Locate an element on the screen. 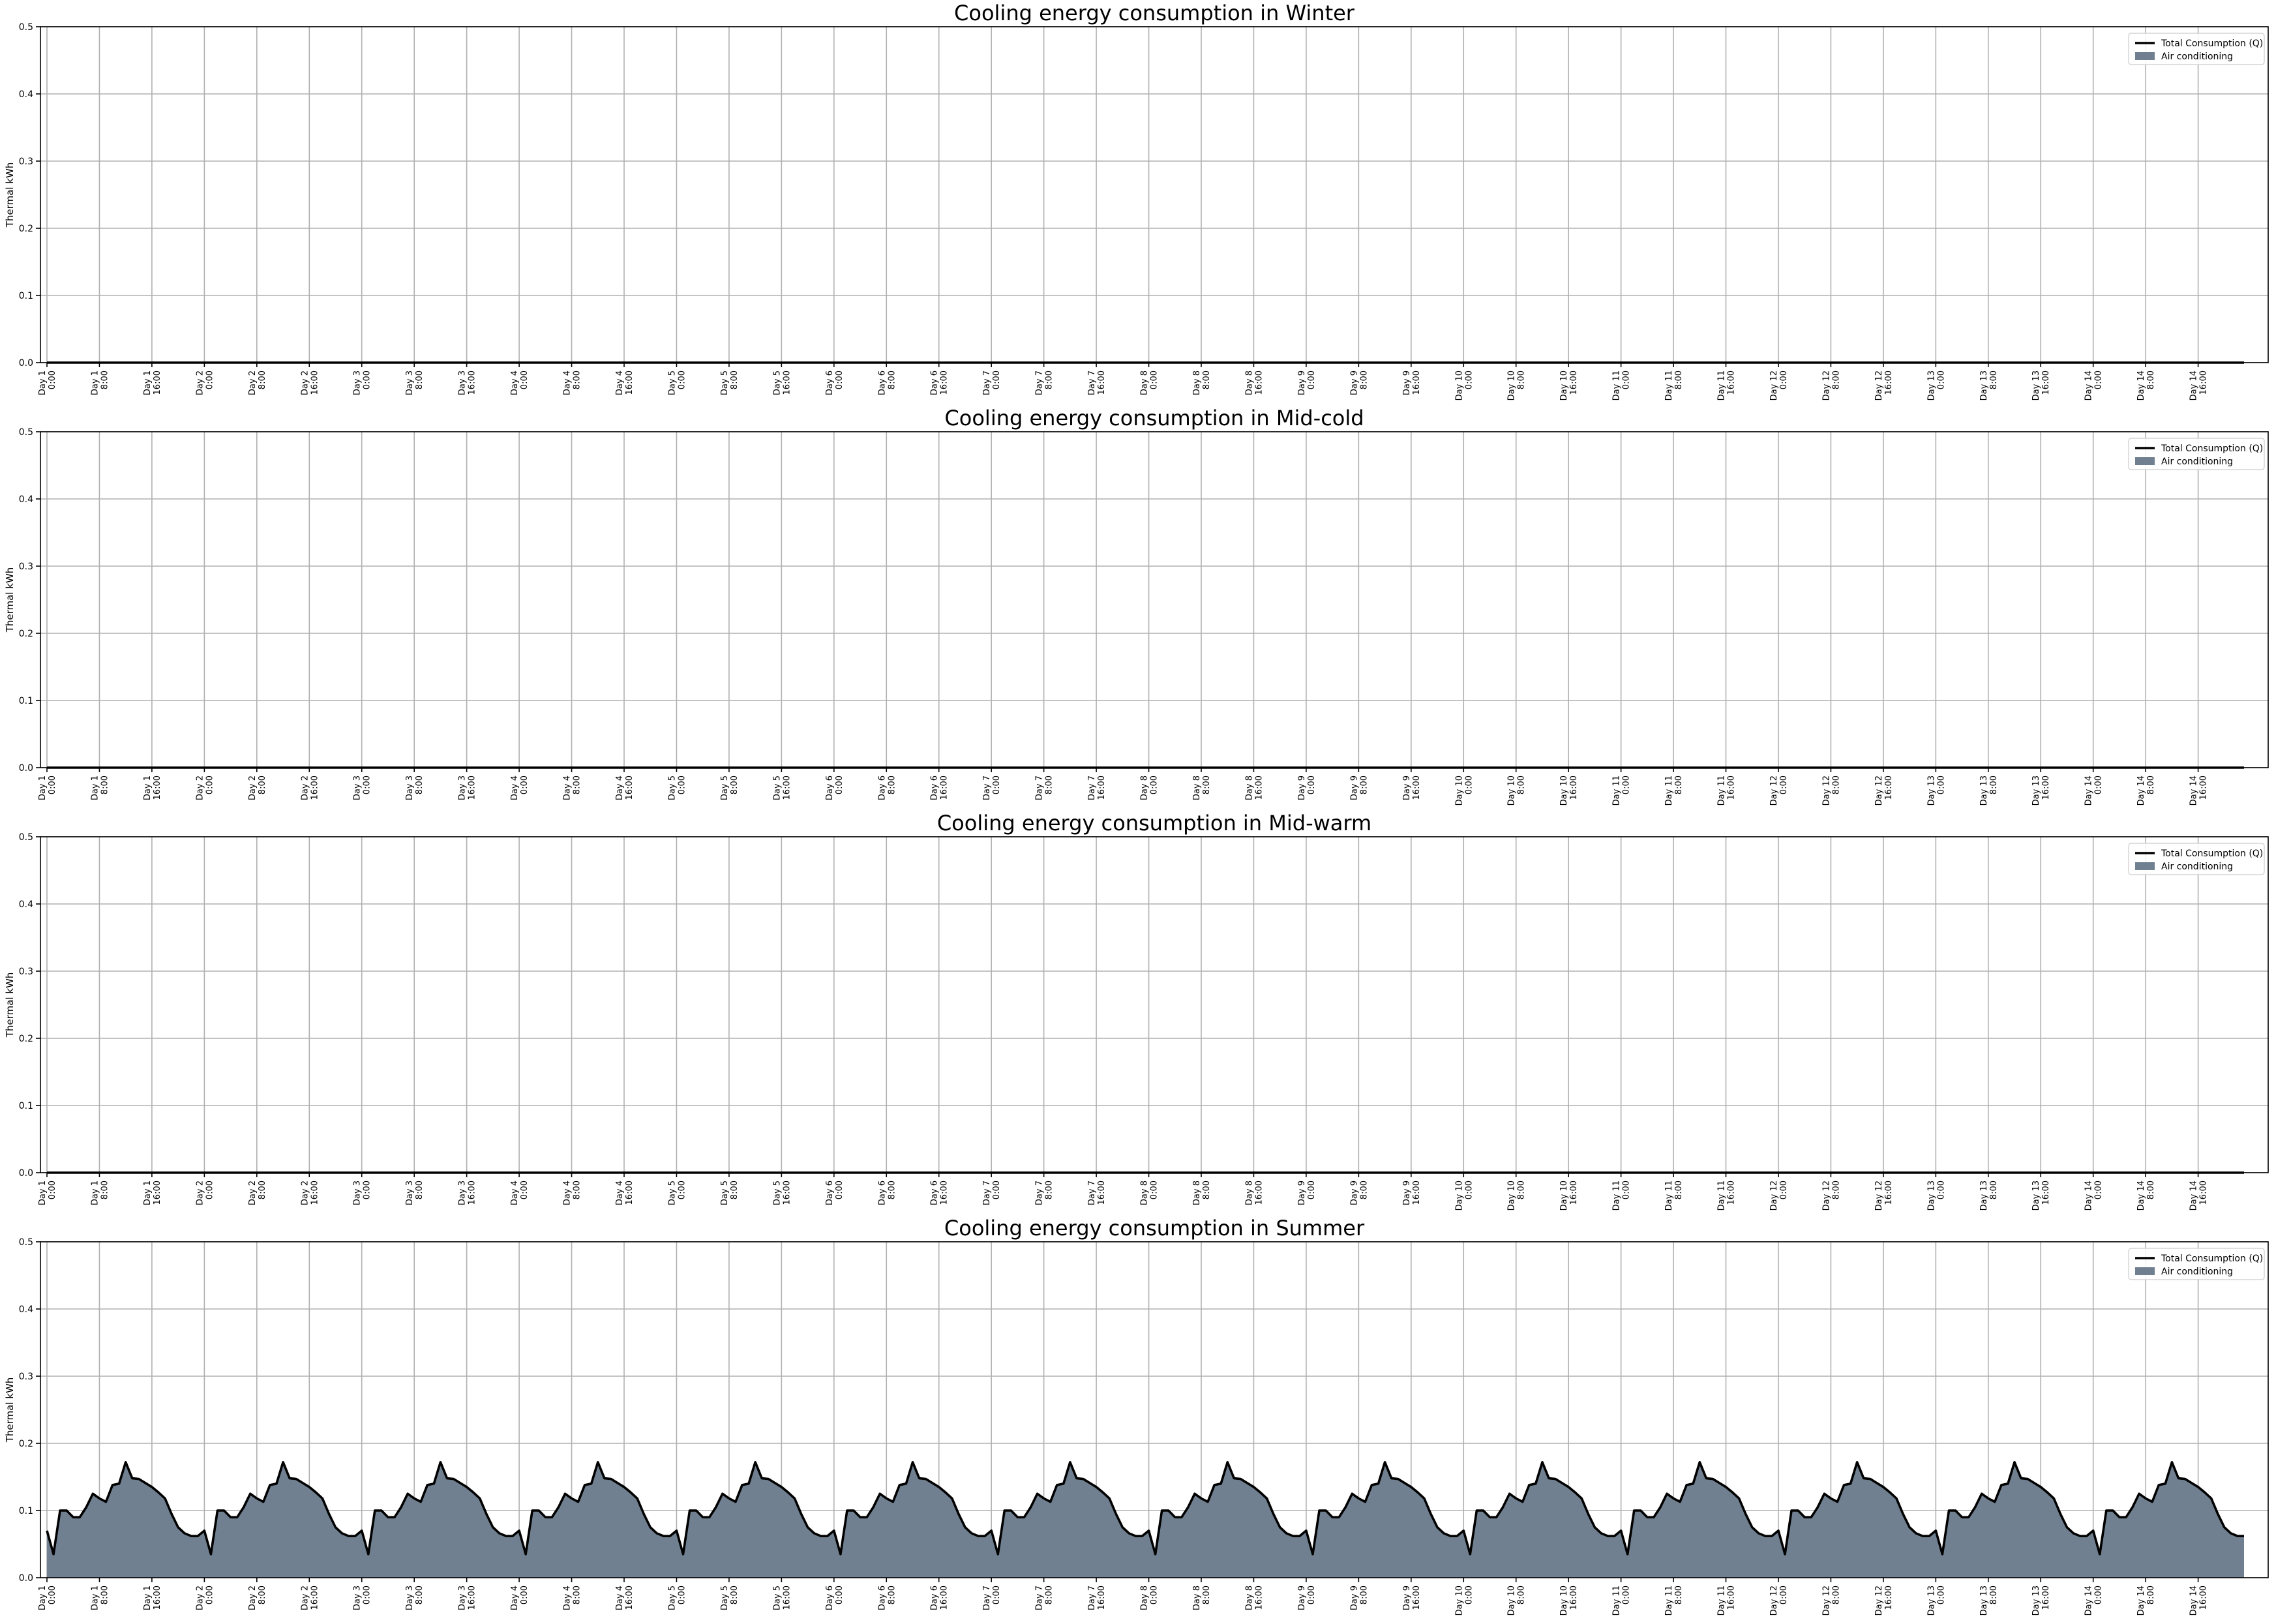 The width and height of the screenshot is (2276, 1624). x-tick-label: Day 6 0:00 is located at coordinates (835, 787).